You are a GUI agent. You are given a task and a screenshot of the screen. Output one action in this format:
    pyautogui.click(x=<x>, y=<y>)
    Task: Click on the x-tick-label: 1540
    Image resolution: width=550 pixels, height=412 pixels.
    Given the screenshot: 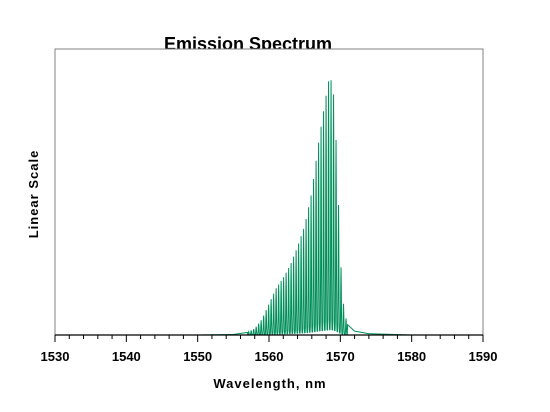 What is the action you would take?
    pyautogui.click(x=126, y=356)
    